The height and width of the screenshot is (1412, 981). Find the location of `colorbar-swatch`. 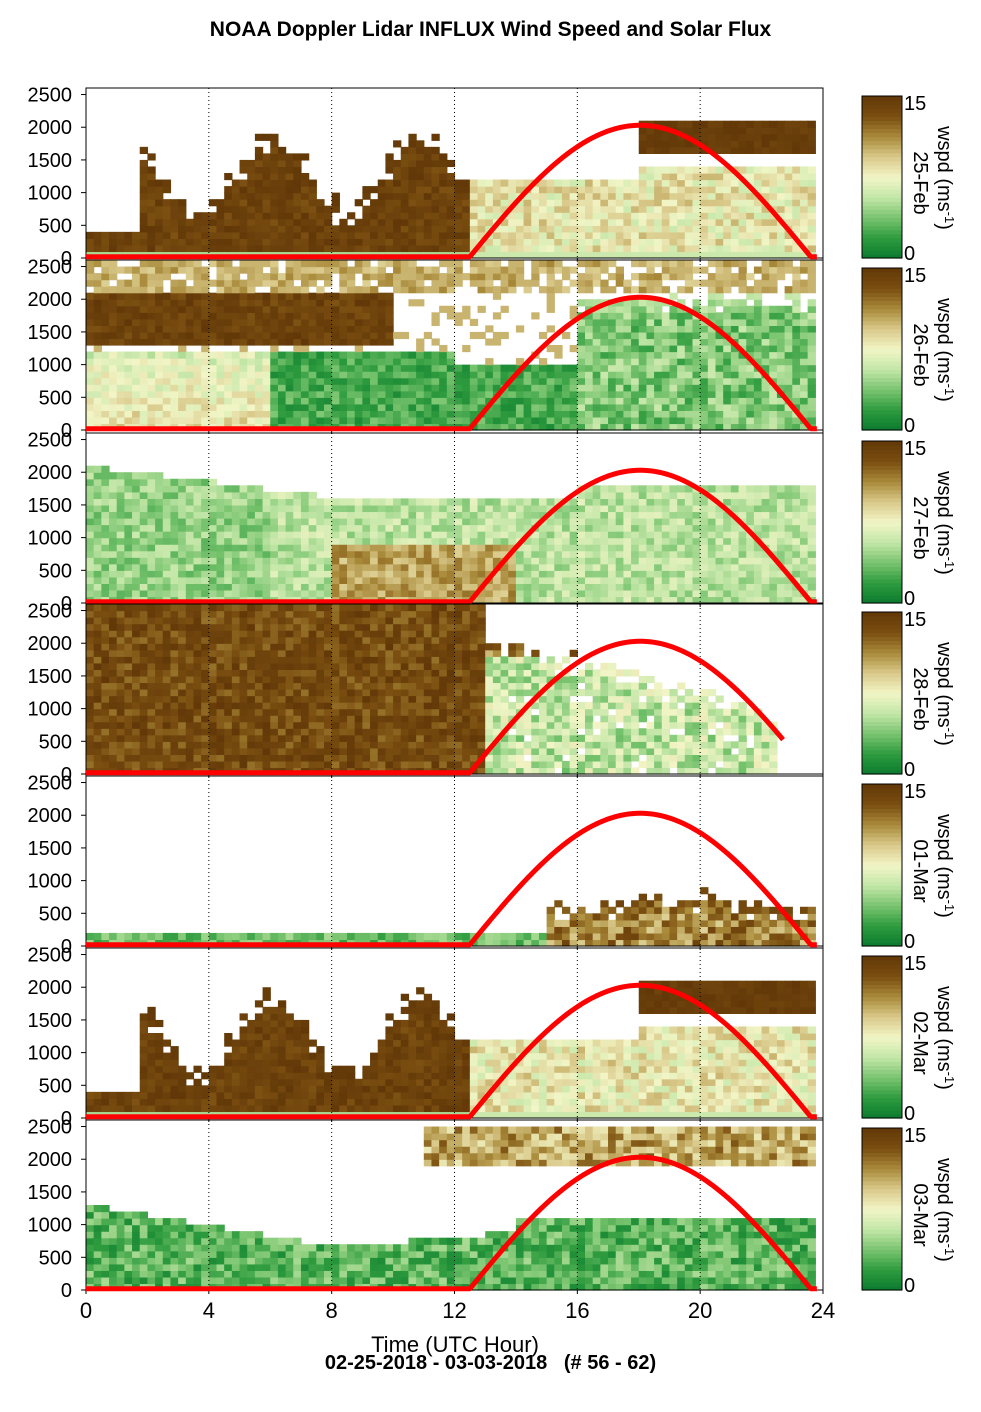

colorbar-swatch is located at coordinates (882, 195).